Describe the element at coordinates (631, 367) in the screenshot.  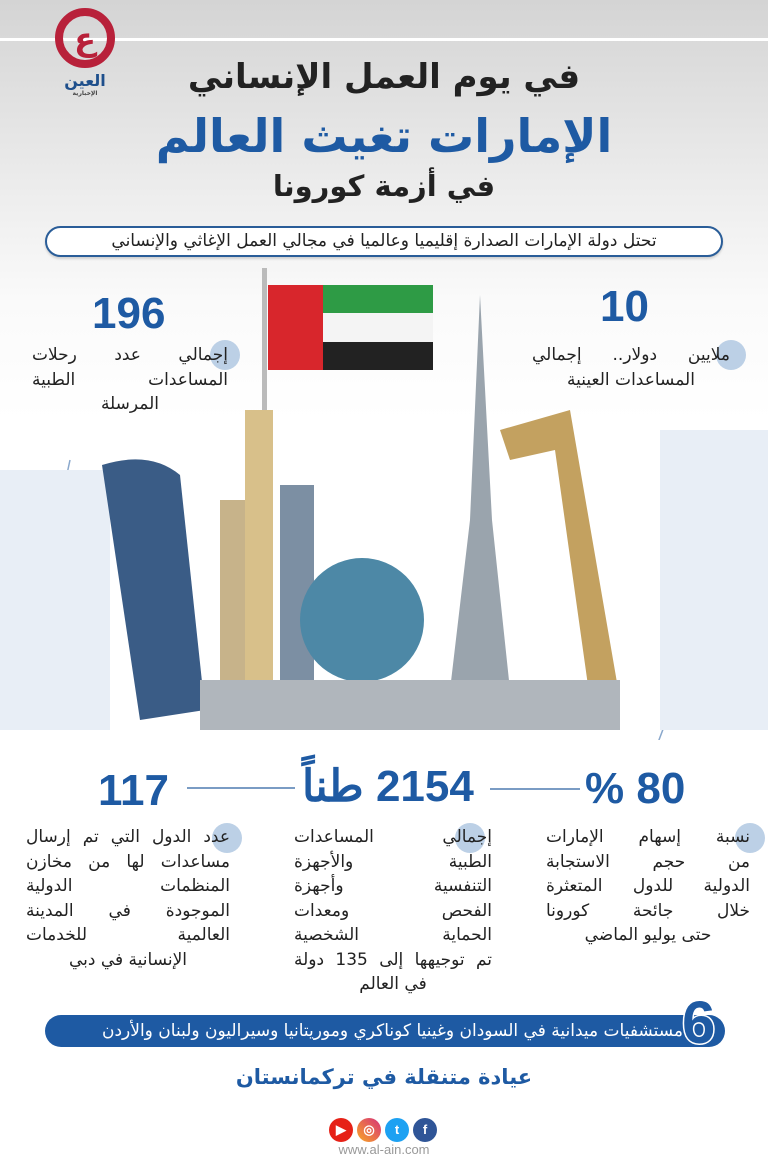
I see `stat-aid-desc: ملايين دولار.. إجمالي المساعدات العينية` at that location.